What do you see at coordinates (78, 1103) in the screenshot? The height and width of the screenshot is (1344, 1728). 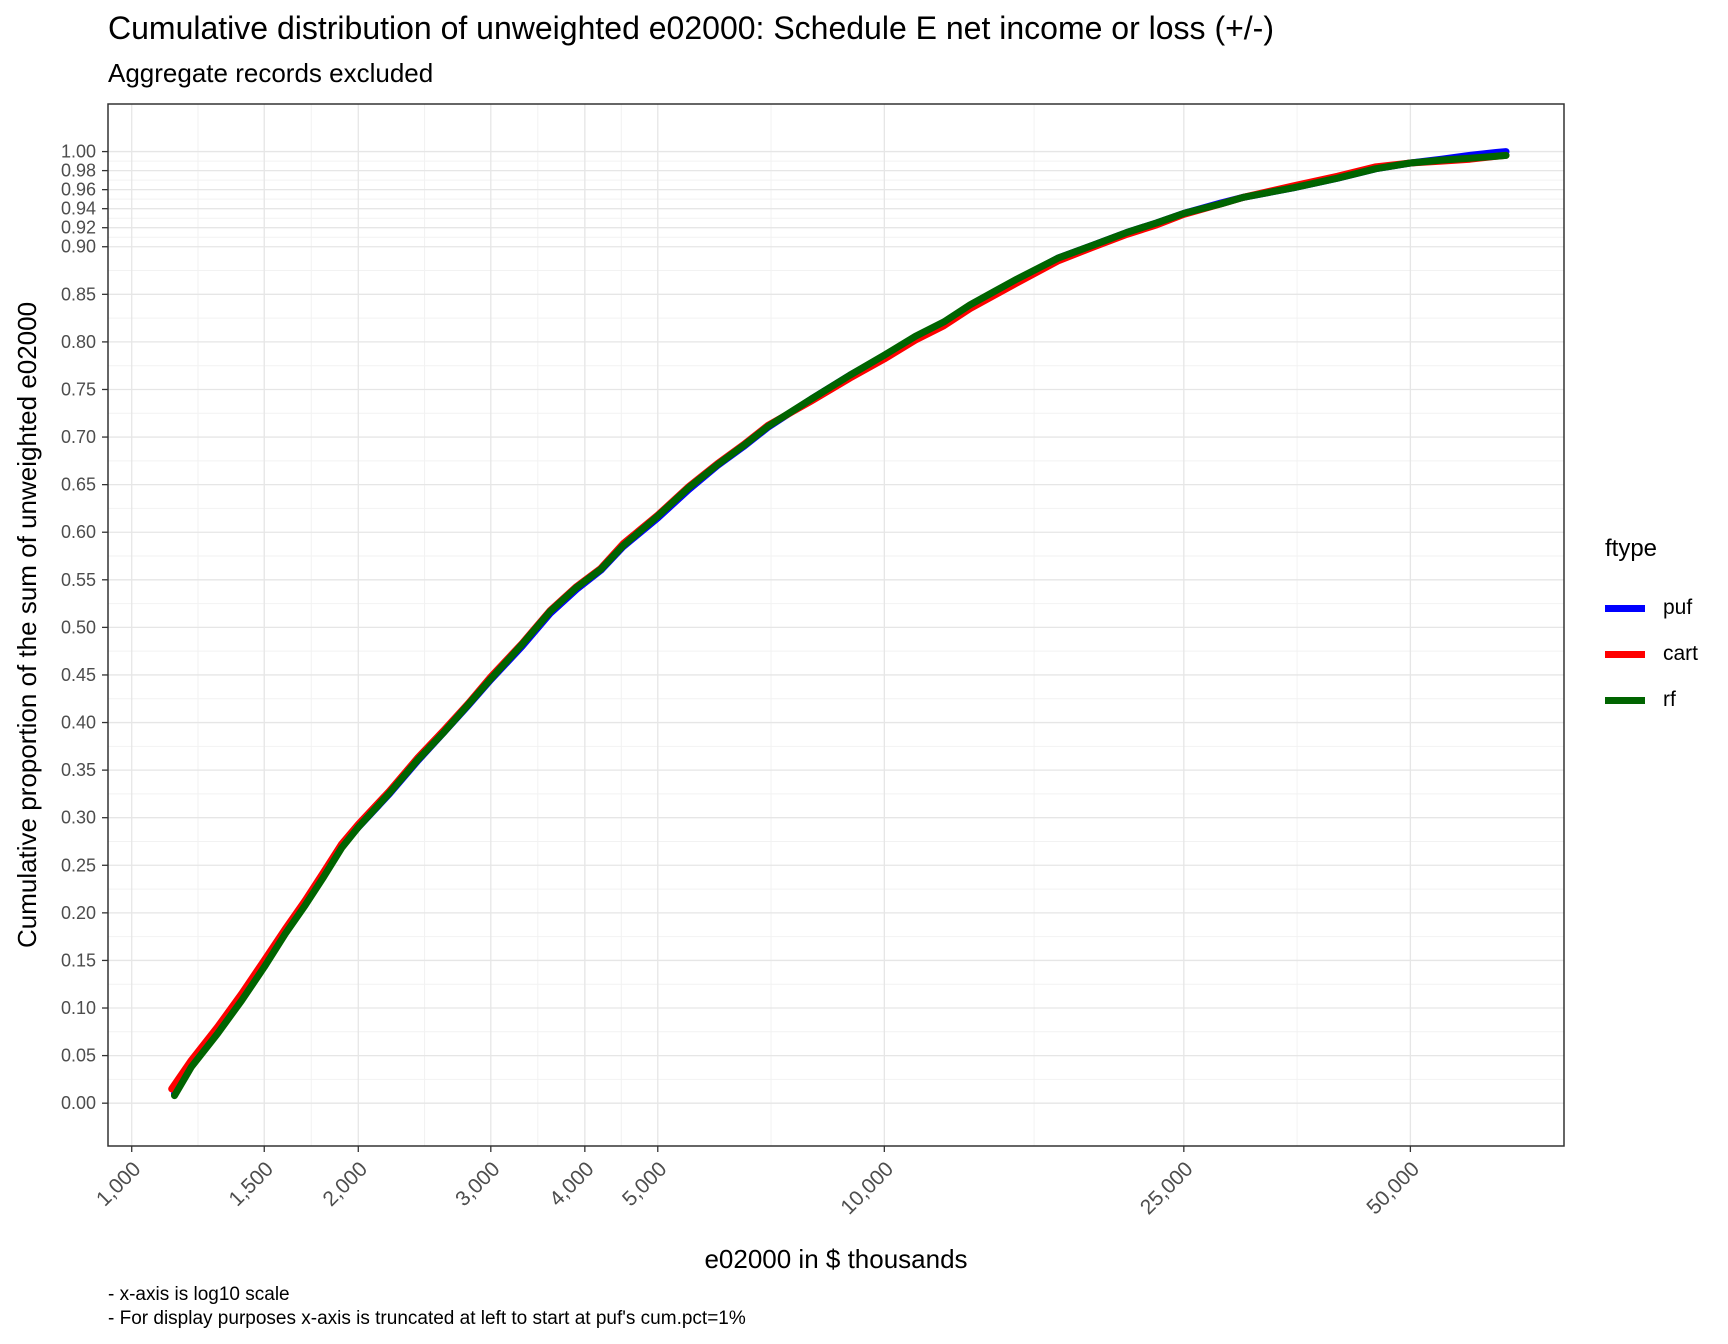 I see `y-tick-label: 0.00` at bounding box center [78, 1103].